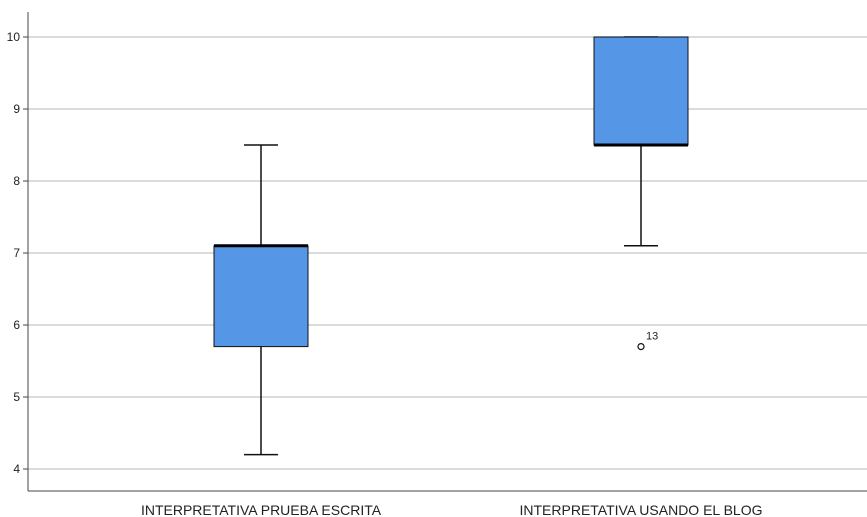 The image size is (867, 517). I want to click on x-category-label: INTERPRETATIVA USANDO EL BLOG, so click(641, 509).